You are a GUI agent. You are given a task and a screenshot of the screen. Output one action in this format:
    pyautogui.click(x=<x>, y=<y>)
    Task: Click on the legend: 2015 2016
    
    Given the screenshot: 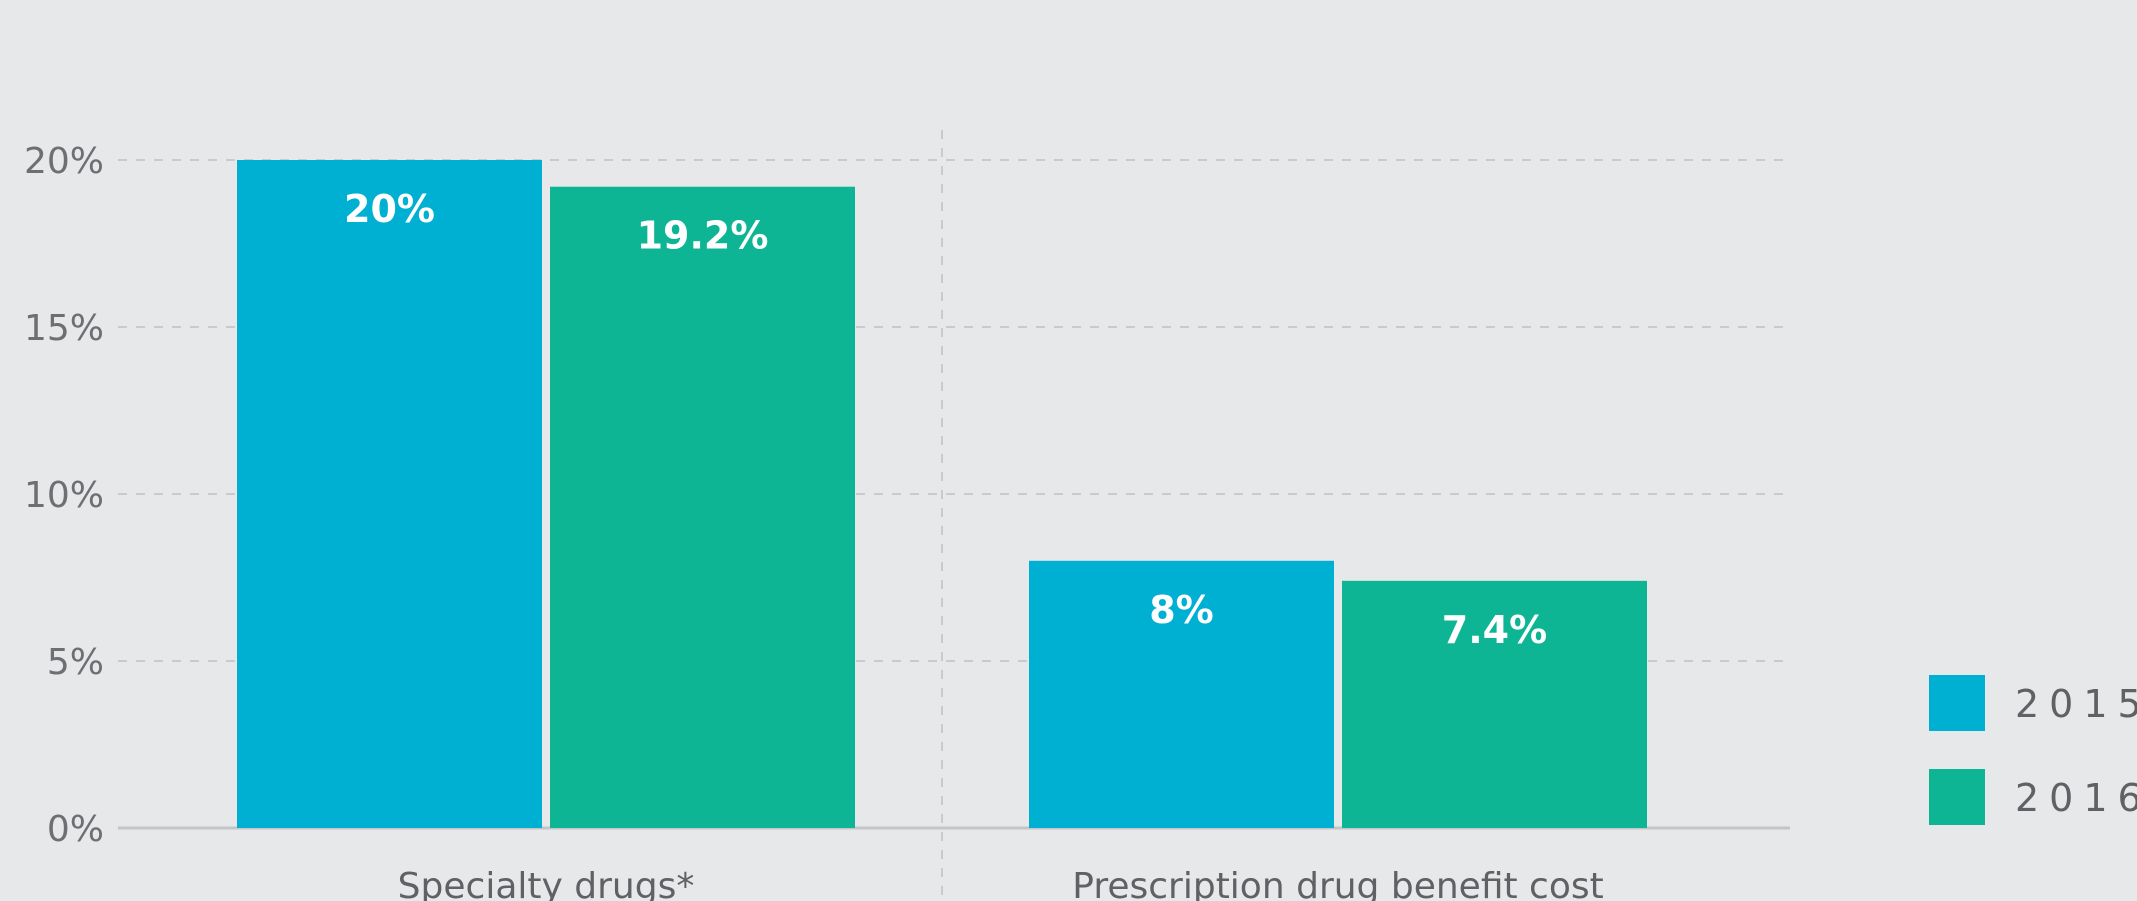 What is the action you would take?
    pyautogui.click(x=2033, y=750)
    